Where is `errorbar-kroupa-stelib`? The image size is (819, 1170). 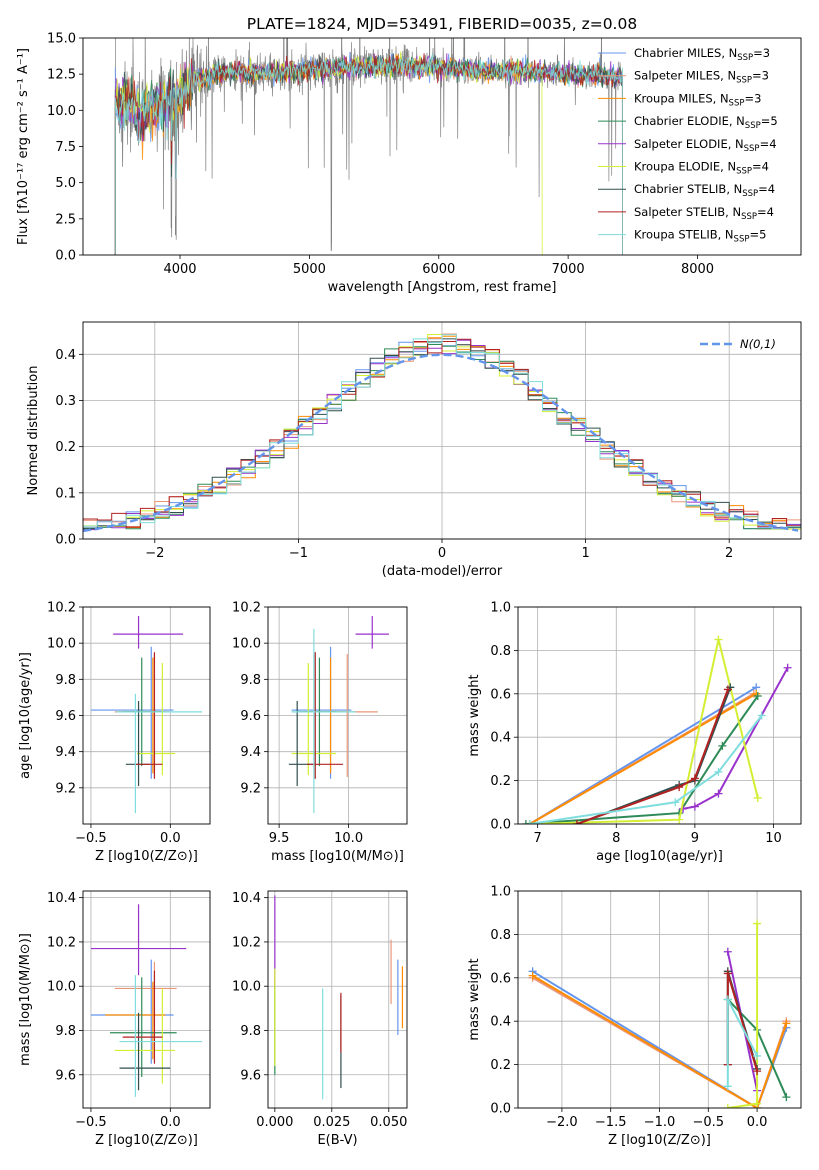 errorbar-kroupa-stelib is located at coordinates (161, 1036).